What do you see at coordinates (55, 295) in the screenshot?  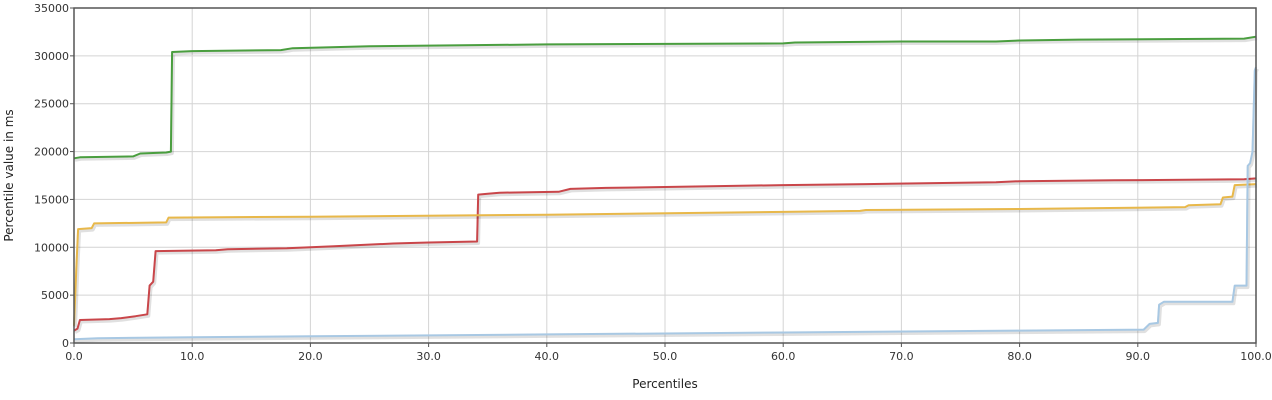 I see `y-tick-label: 5000` at bounding box center [55, 295].